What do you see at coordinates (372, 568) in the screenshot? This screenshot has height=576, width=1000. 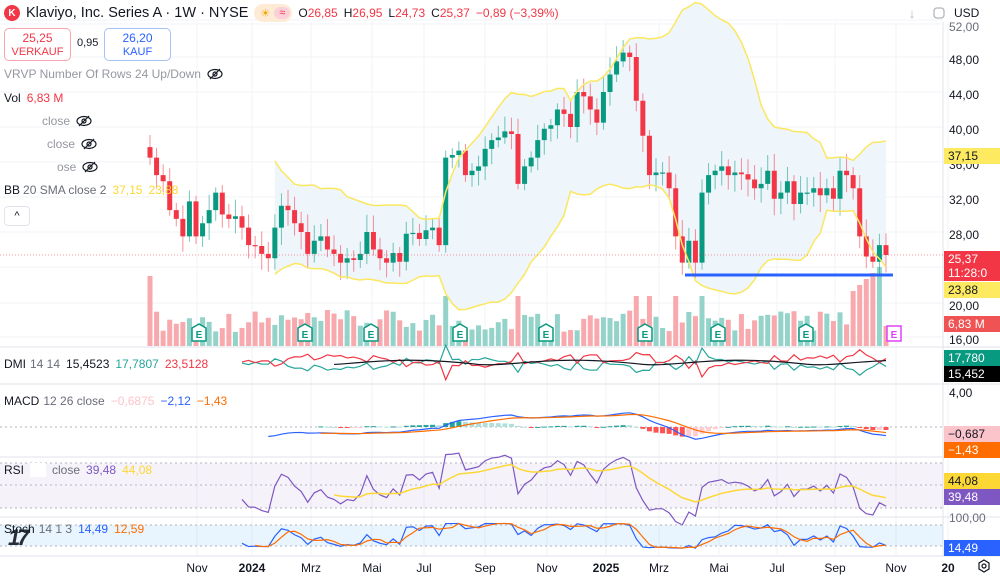 I see `time-axis-label: Mai` at bounding box center [372, 568].